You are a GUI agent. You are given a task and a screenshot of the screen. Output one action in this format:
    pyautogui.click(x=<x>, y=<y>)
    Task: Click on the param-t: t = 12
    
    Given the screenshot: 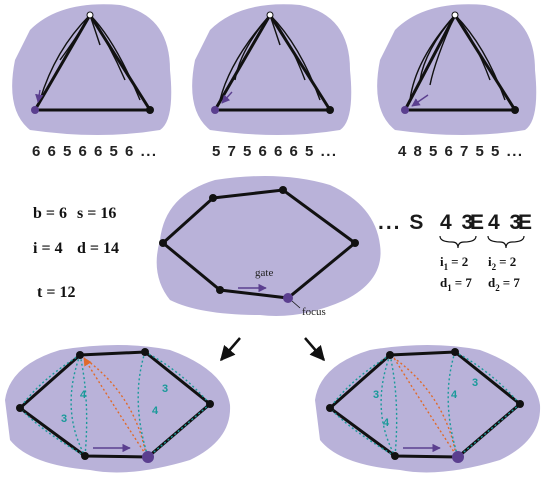 What is the action you would take?
    pyautogui.click(x=56, y=292)
    